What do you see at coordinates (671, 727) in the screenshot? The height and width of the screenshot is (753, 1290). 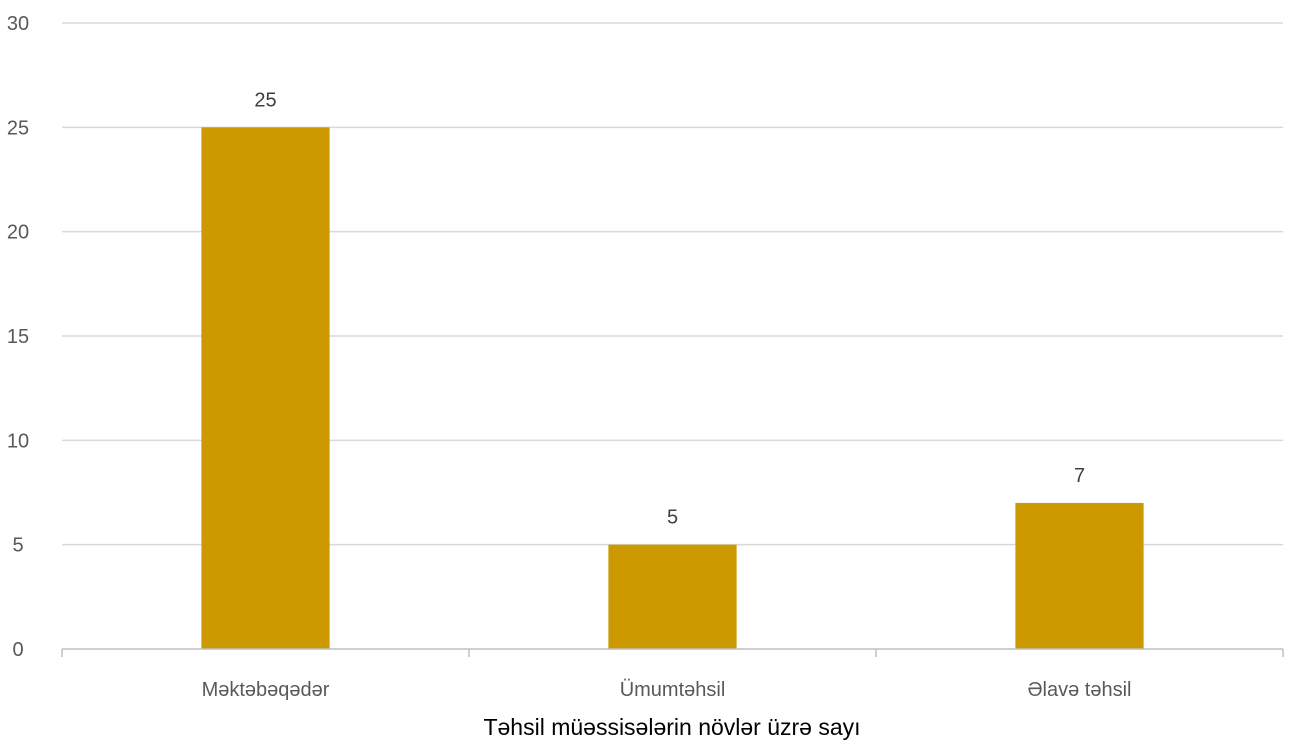 I see `x-axis-title: Təhsil müəssisələrin növlər üzrə sayı` at bounding box center [671, 727].